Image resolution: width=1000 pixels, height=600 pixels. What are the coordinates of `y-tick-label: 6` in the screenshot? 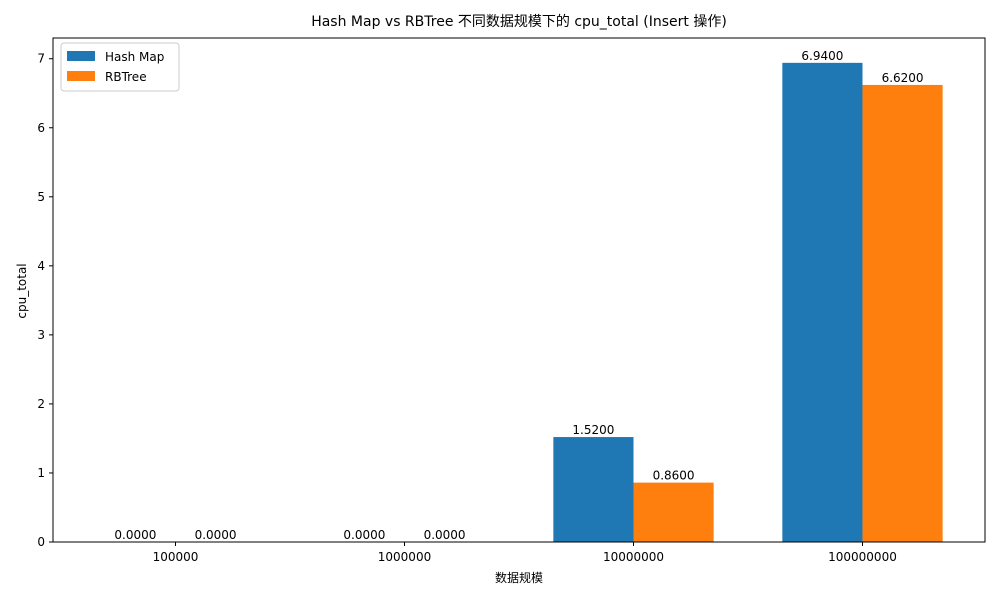 It's located at (41, 128).